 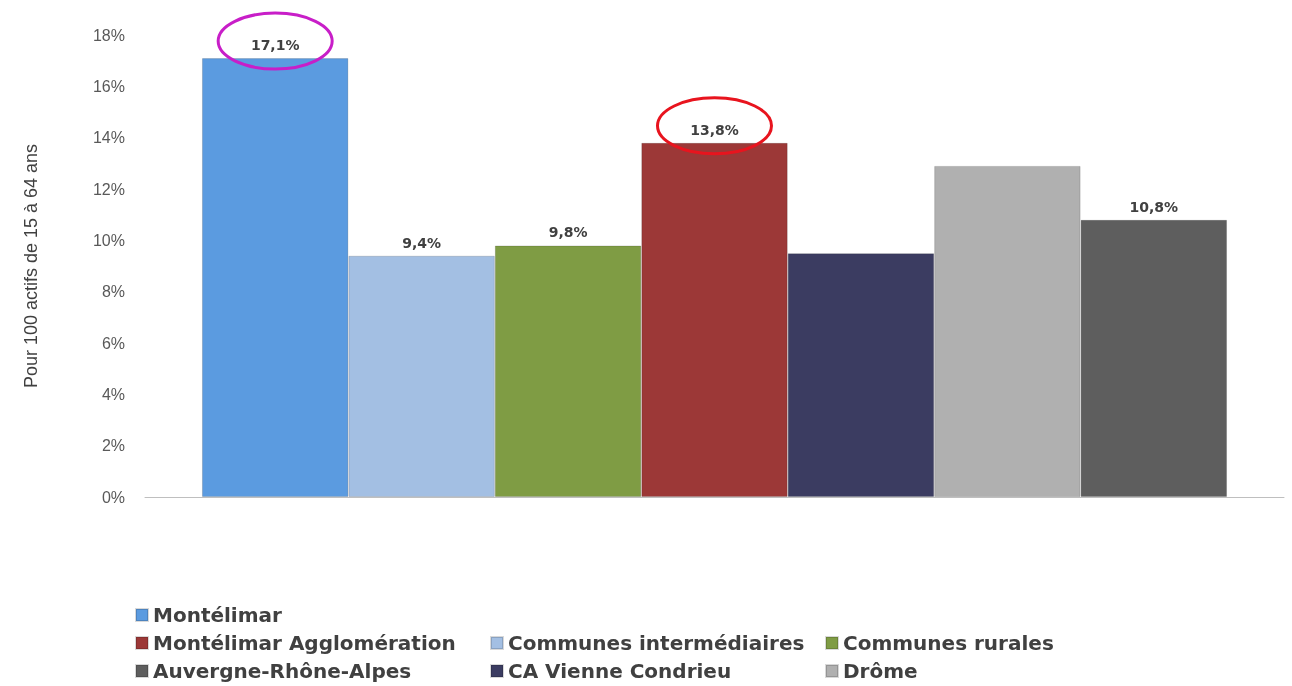 I want to click on y-tick-label: 16%, so click(x=108, y=86).